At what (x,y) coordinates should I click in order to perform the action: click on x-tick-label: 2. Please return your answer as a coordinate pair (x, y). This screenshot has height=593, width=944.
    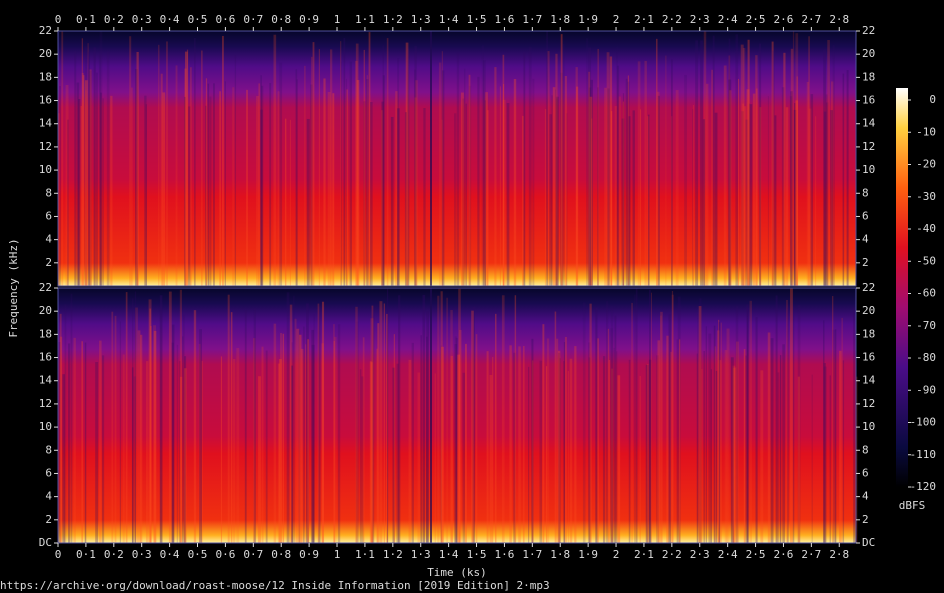
    Looking at the image, I should click on (616, 554).